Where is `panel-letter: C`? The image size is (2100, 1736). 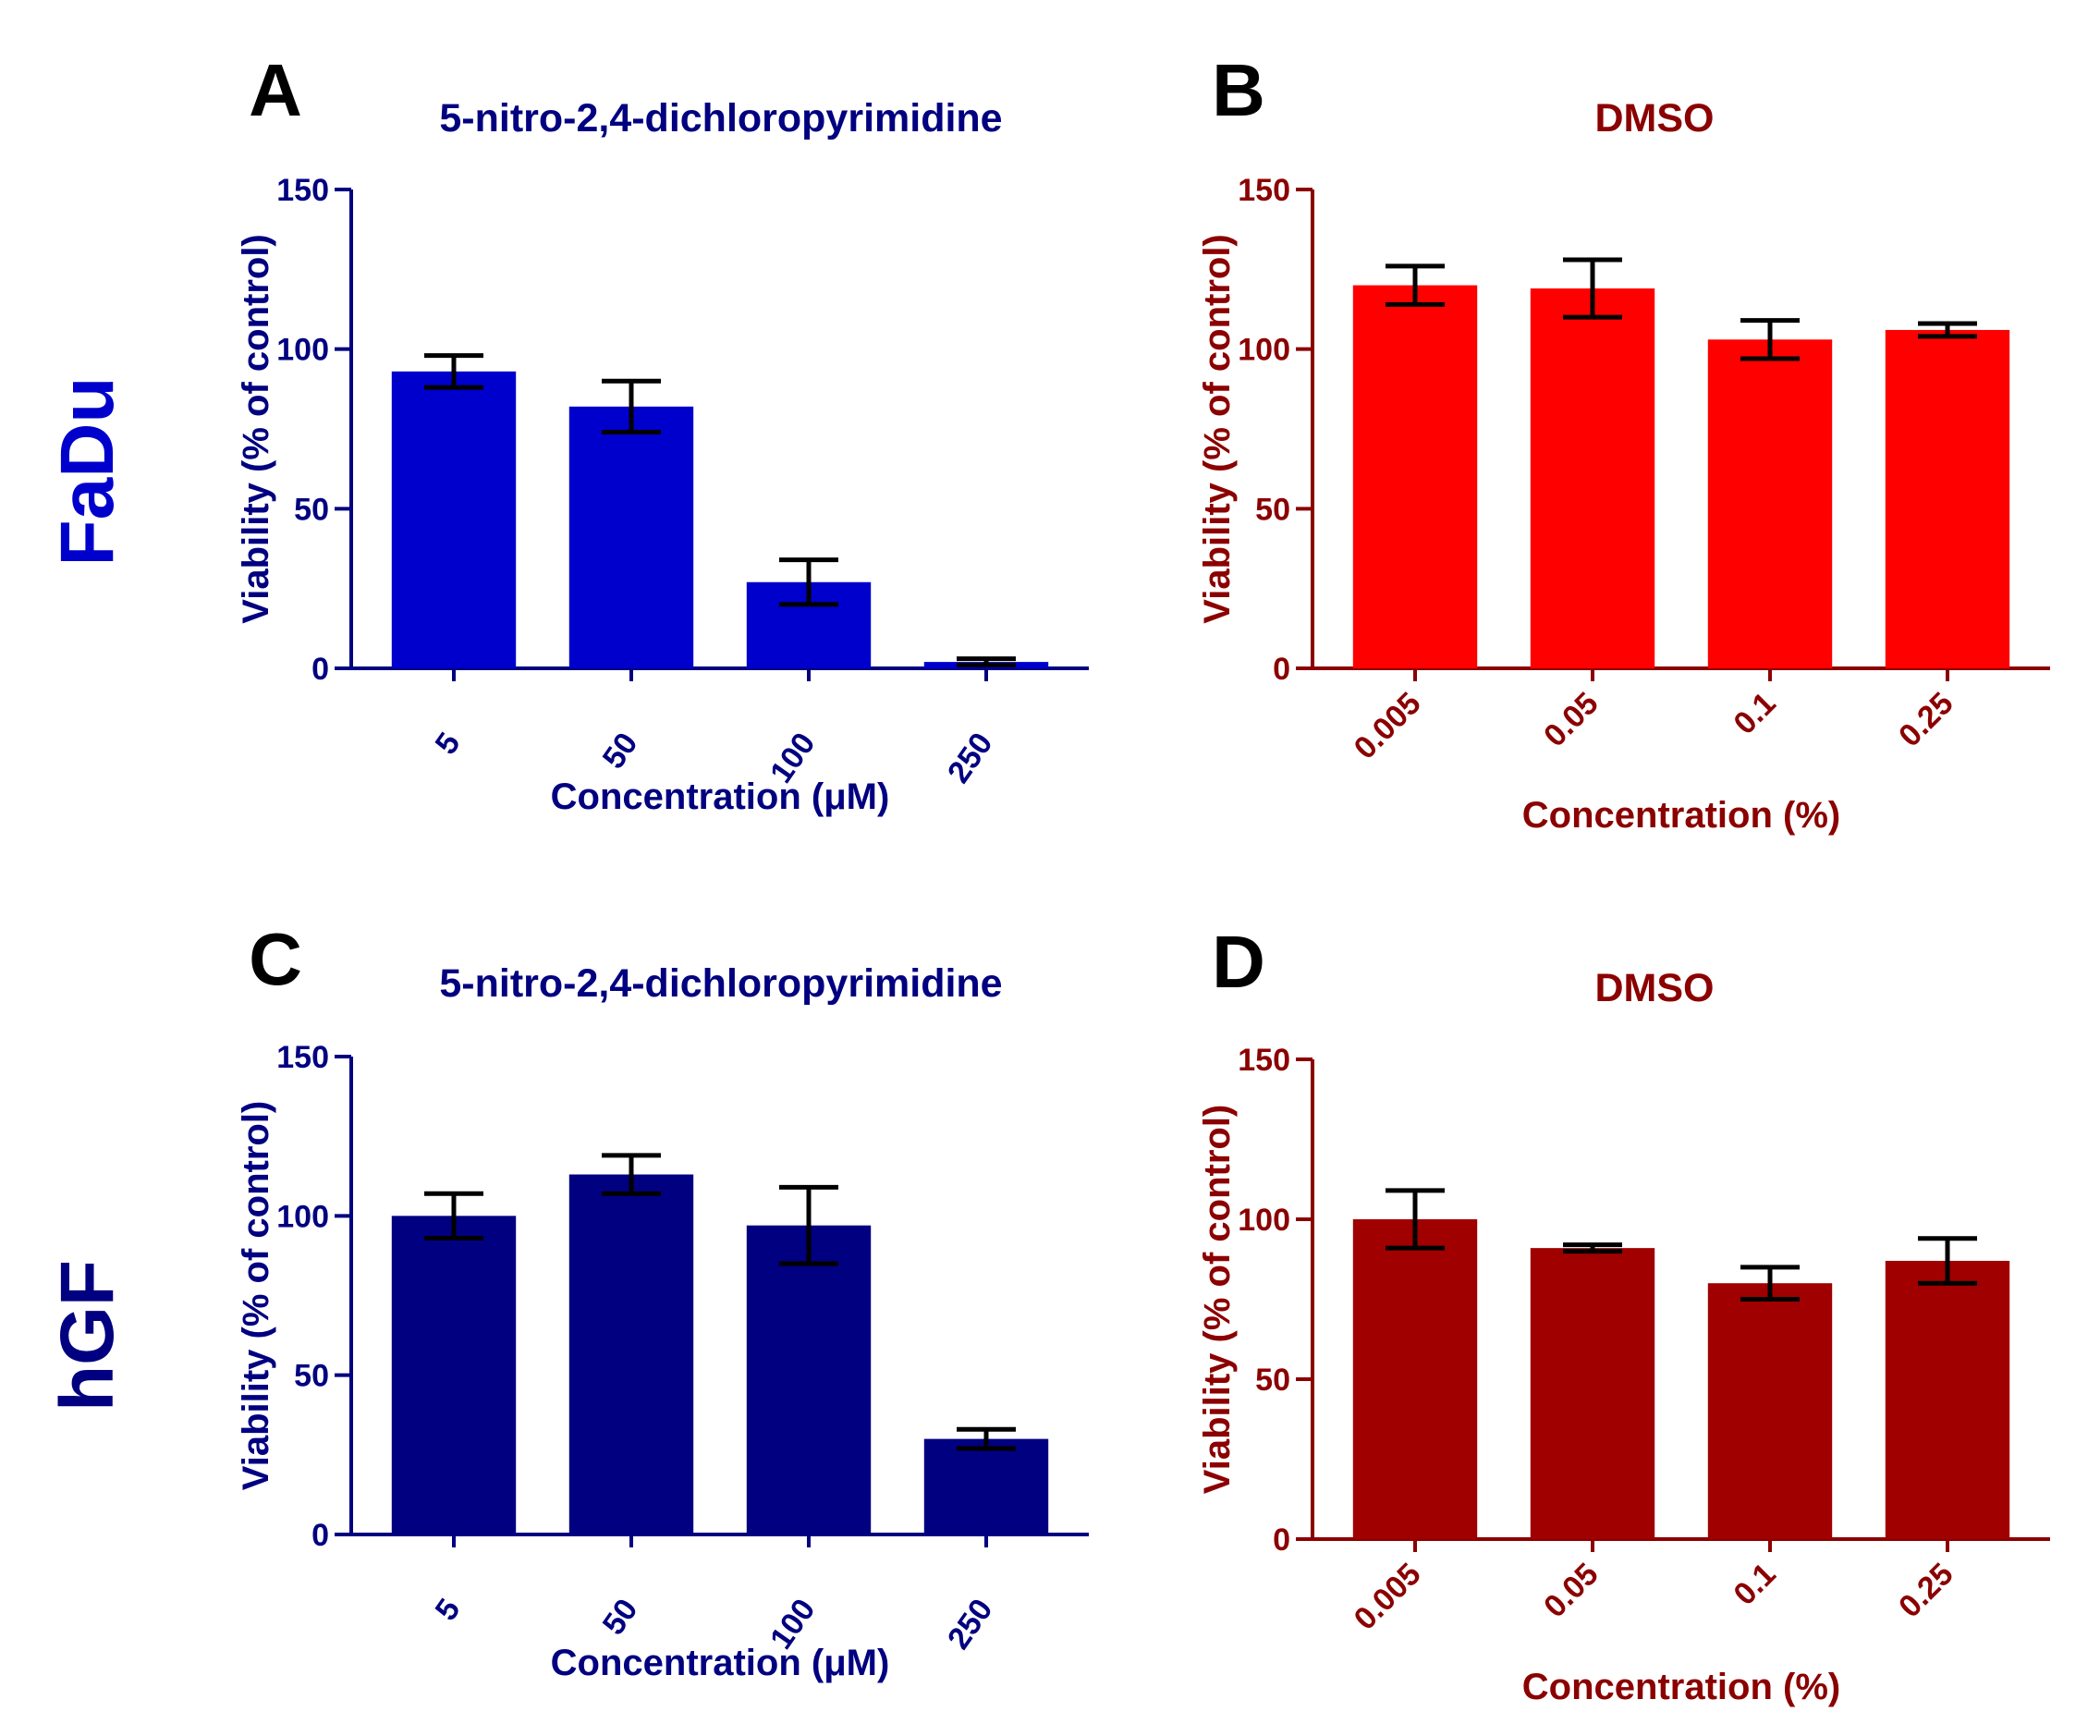
panel-letter: C is located at coordinates (275, 959).